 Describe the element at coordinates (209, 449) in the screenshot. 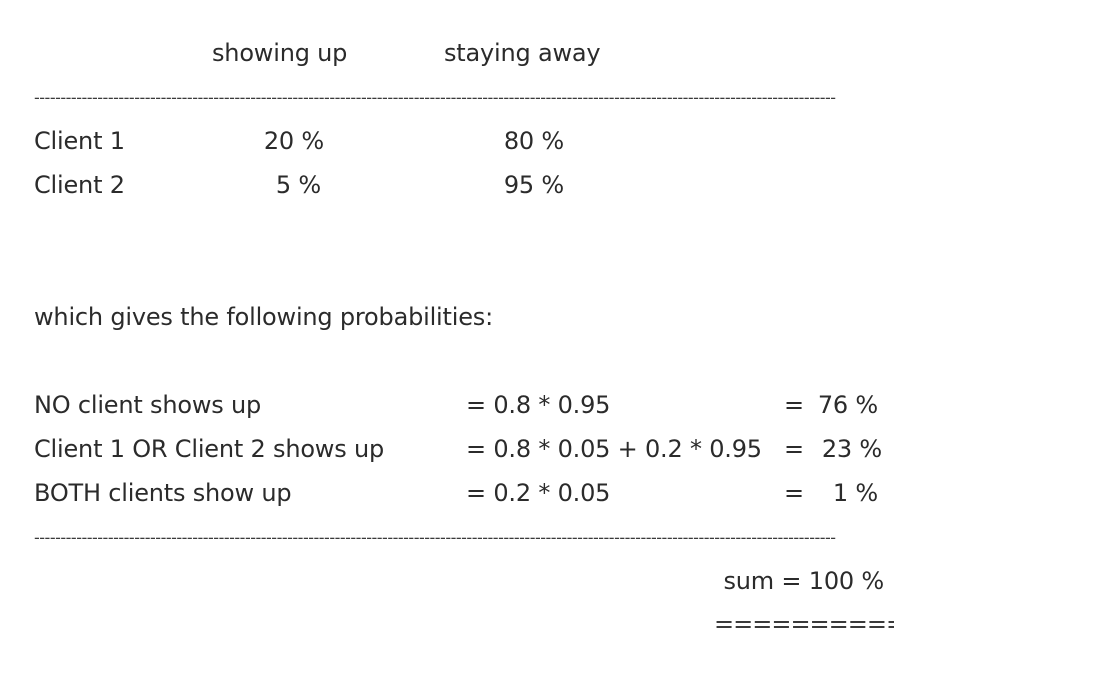

I see `outcome-label: Client 1 OR Client 2 shows up` at that location.